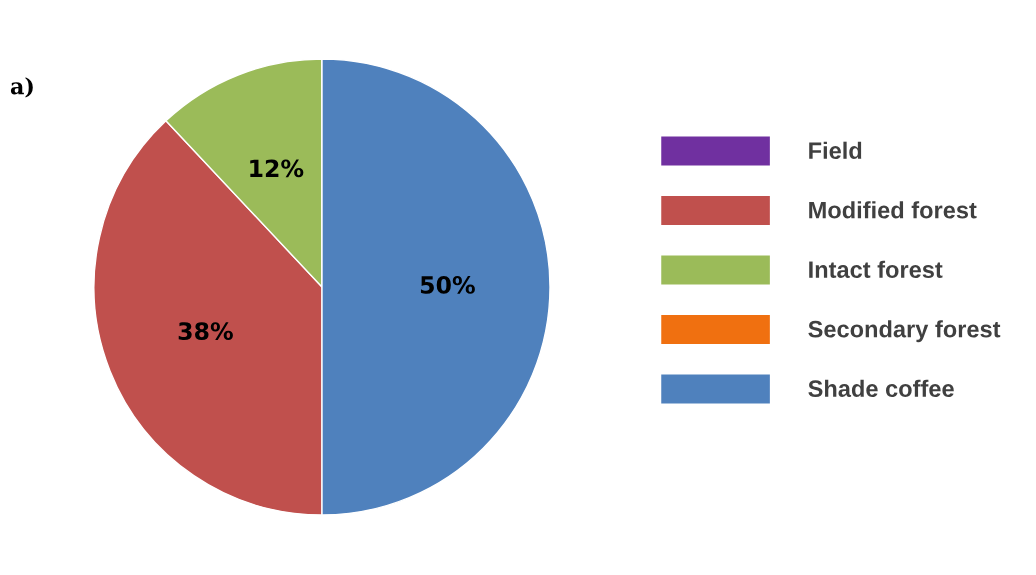 This screenshot has height=575, width=1036. Describe the element at coordinates (876, 269) in the screenshot. I see `legend-label: Intact forest` at that location.